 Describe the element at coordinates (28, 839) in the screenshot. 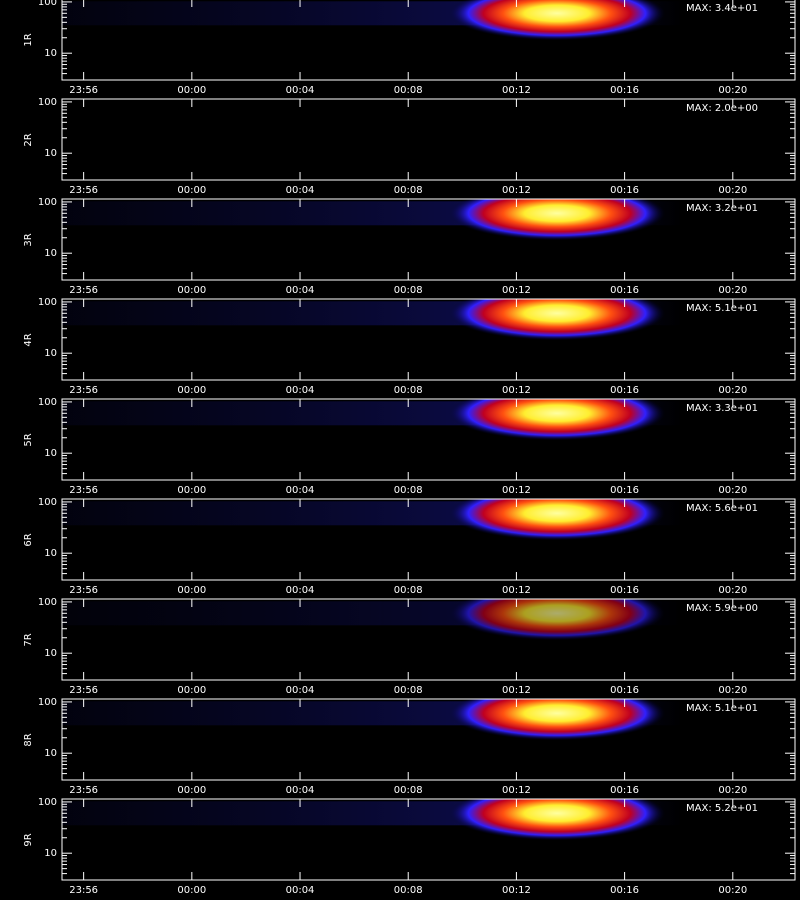

I see `y-axis-label: 9R` at that location.